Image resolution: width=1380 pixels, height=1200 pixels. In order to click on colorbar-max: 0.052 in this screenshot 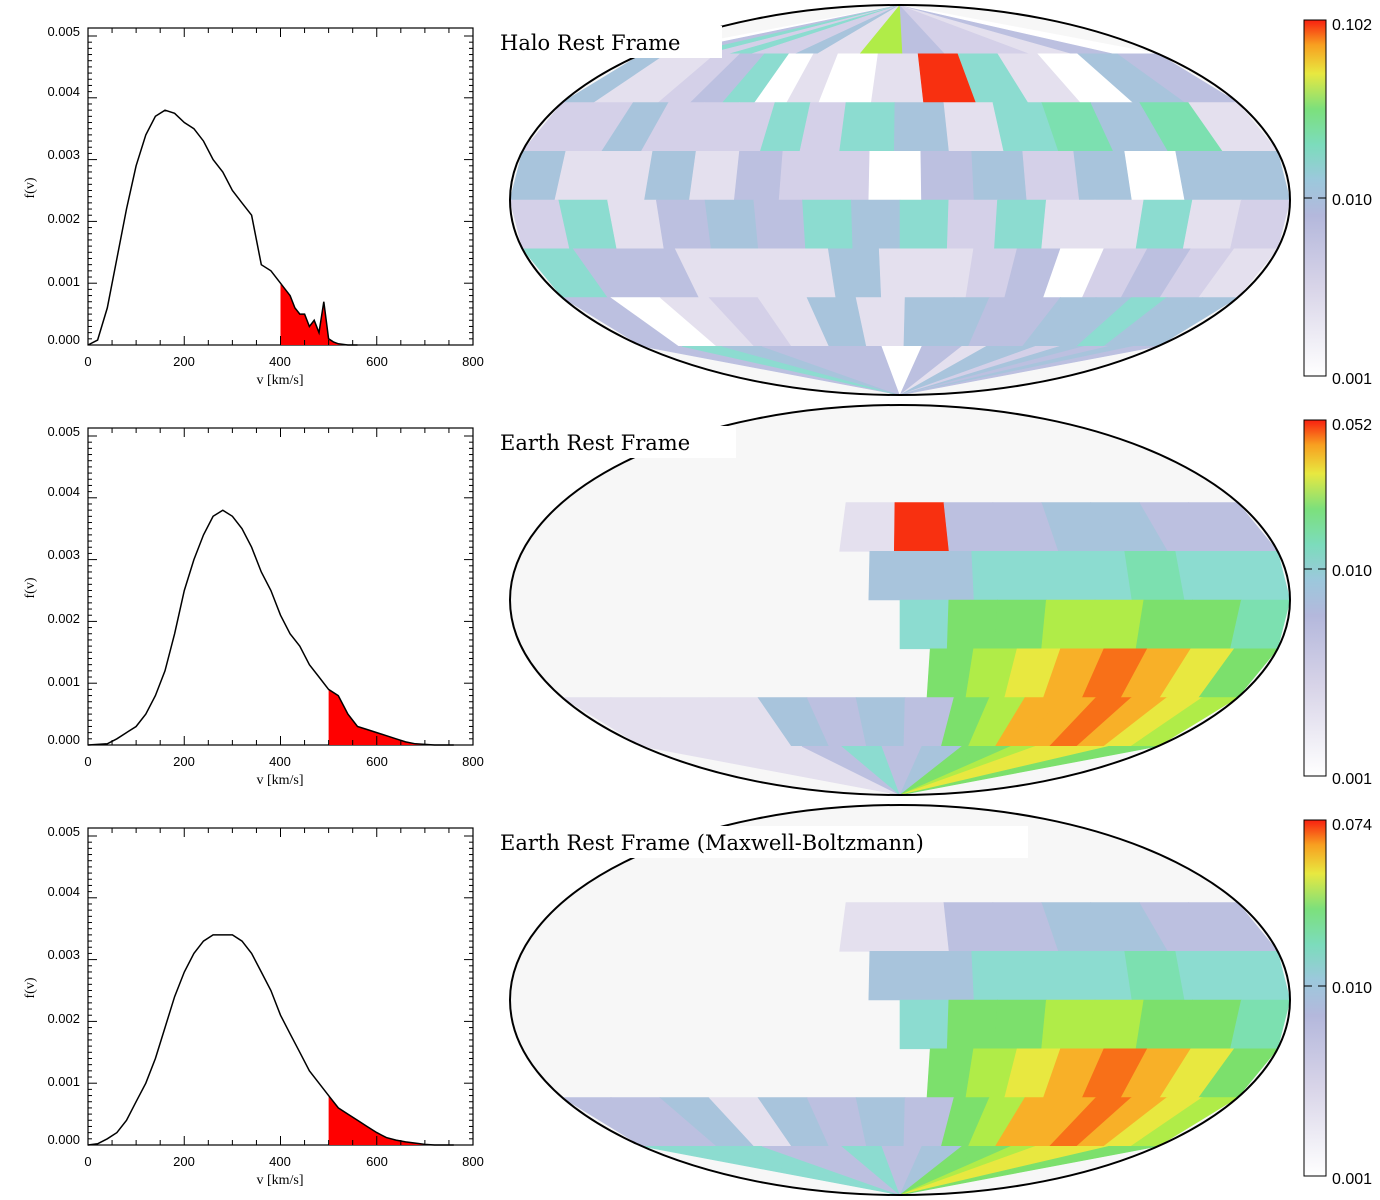, I will do `click(1352, 425)`.